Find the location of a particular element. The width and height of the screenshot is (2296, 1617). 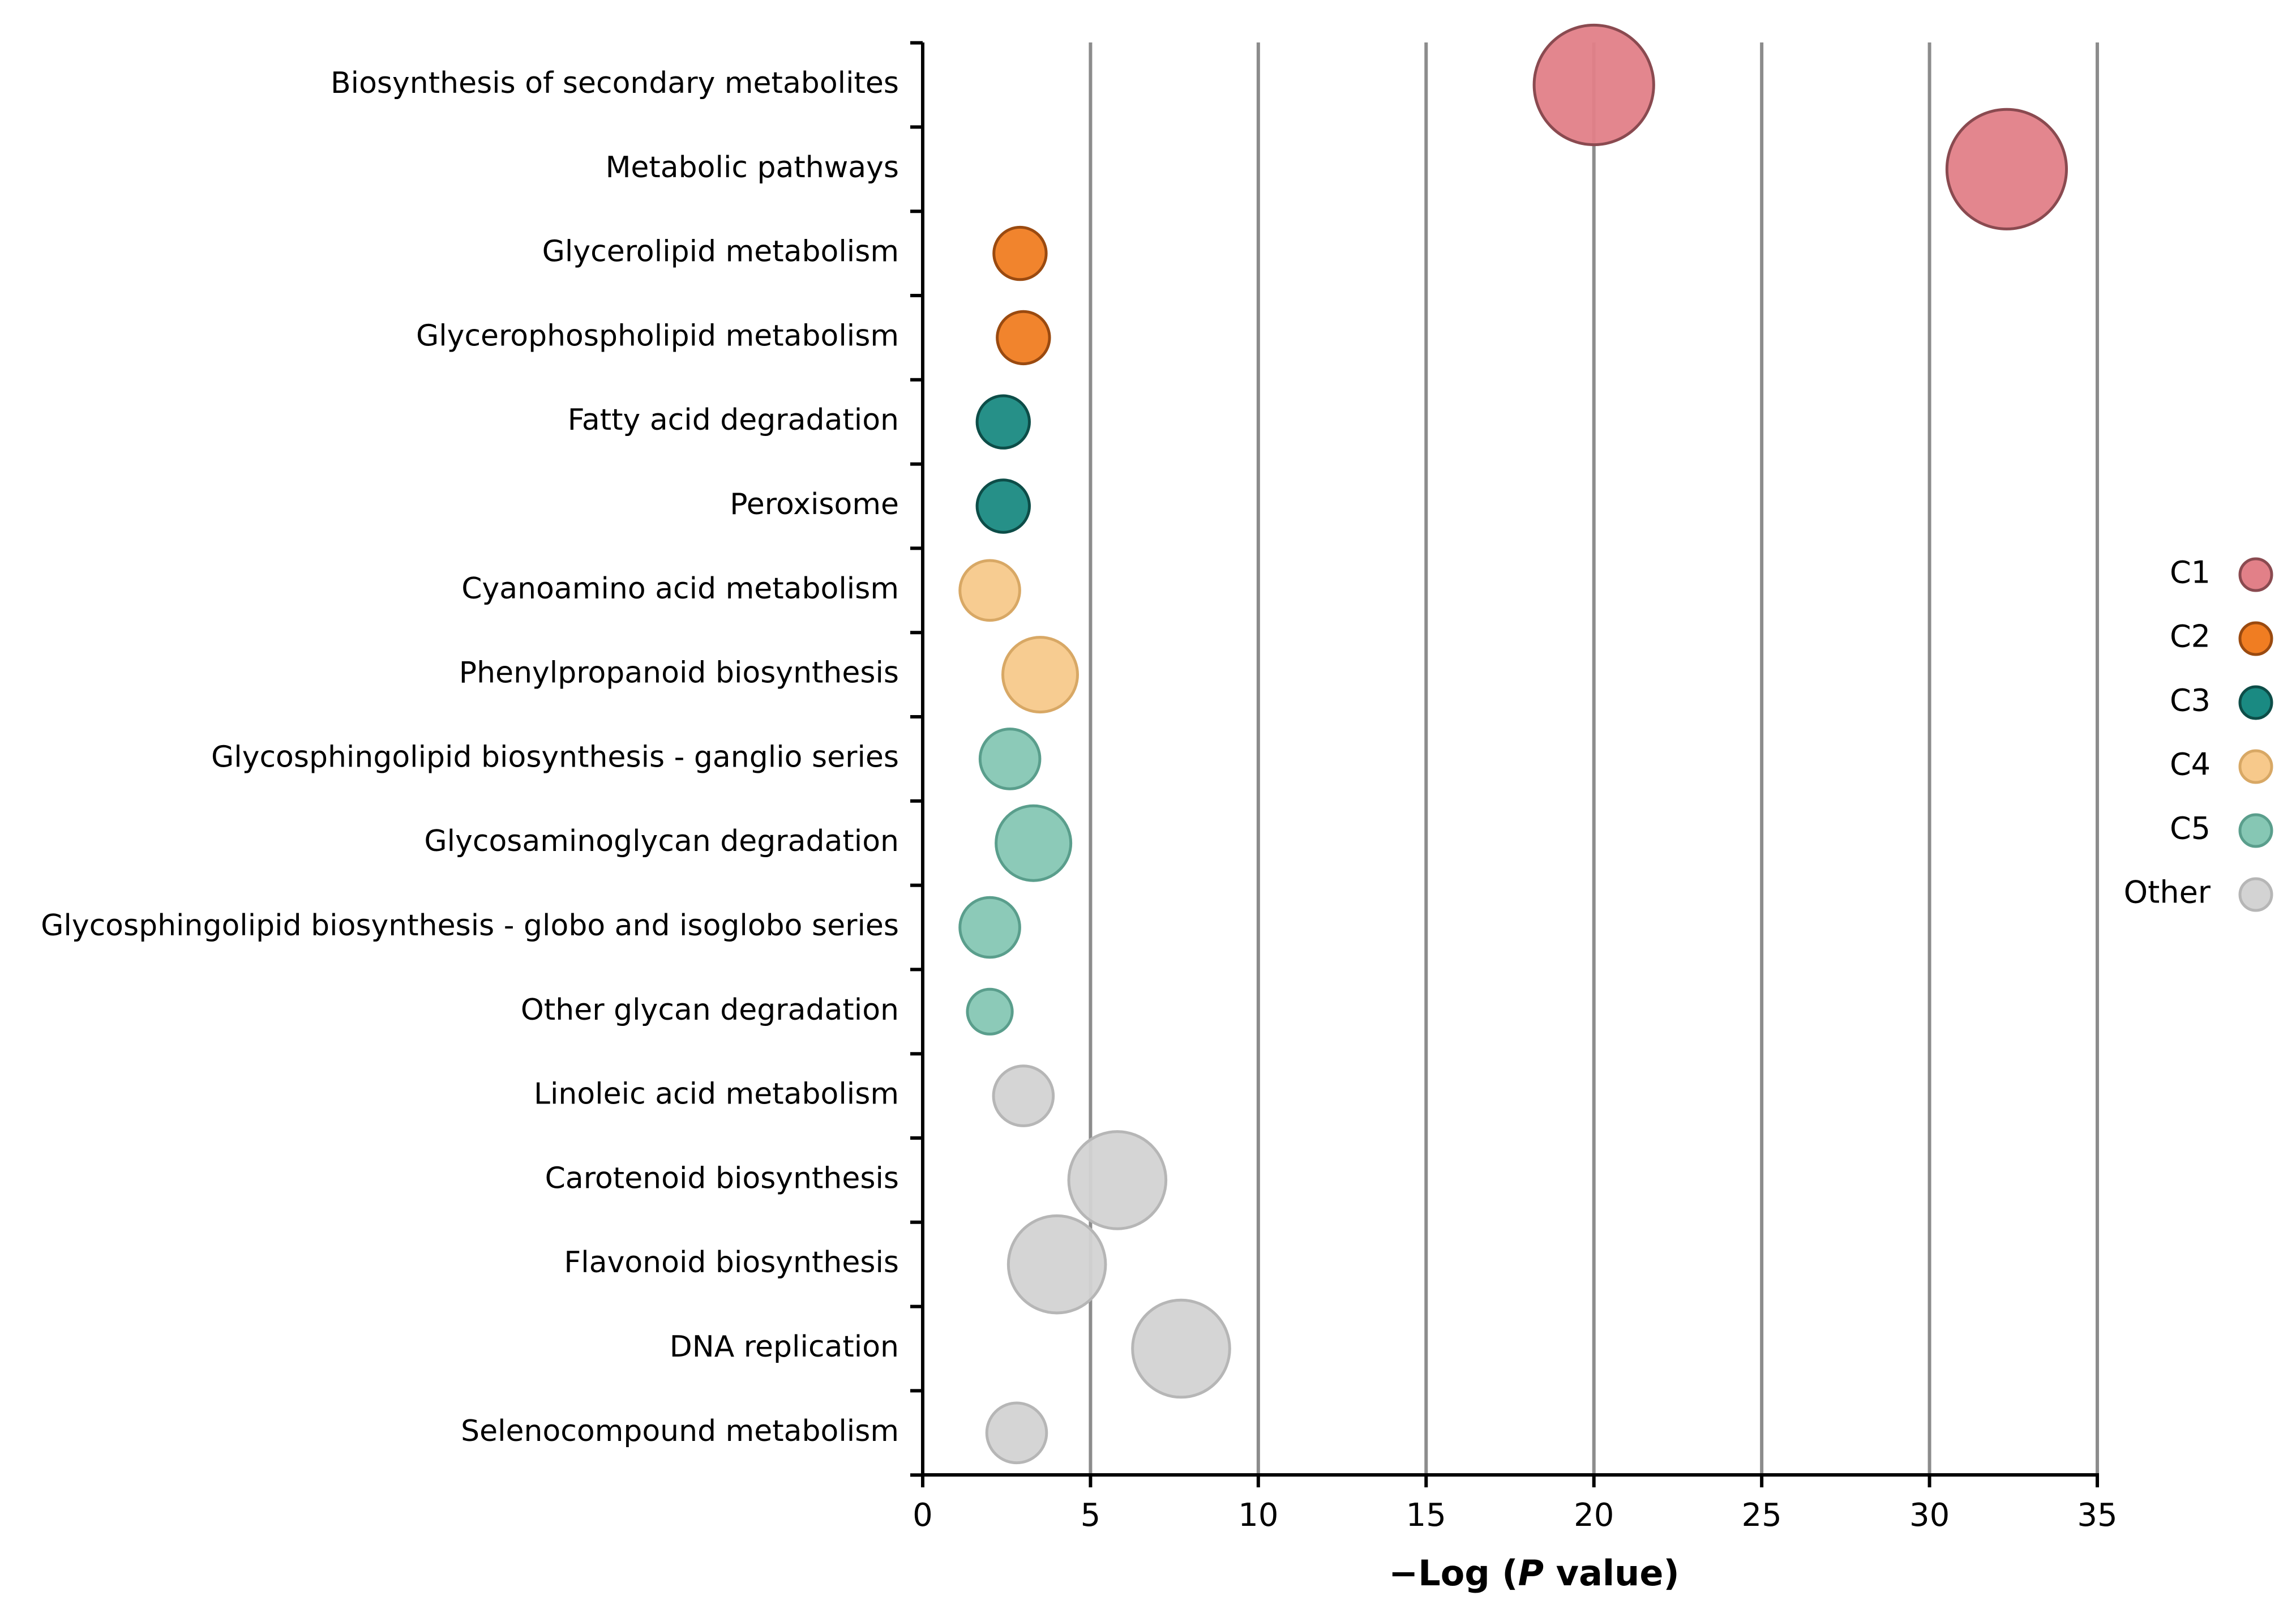

category-label: Selenocompound metabolism is located at coordinates (680, 1431).